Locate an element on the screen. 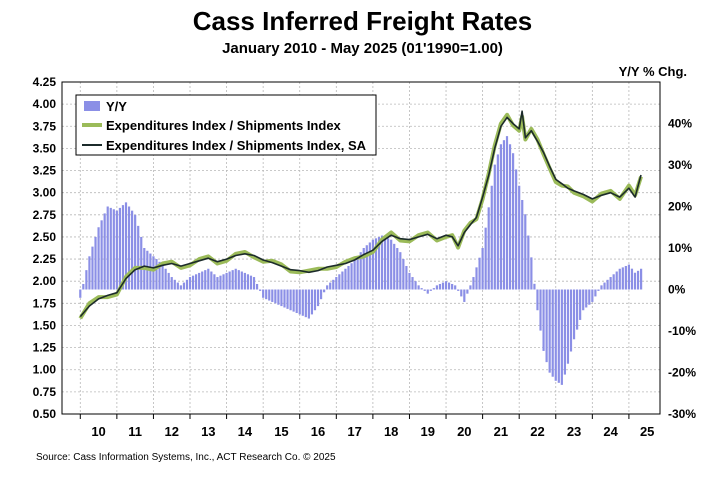 Image resolution: width=725 pixels, height=477 pixels. x-tick-label: 12 is located at coordinates (171, 431).